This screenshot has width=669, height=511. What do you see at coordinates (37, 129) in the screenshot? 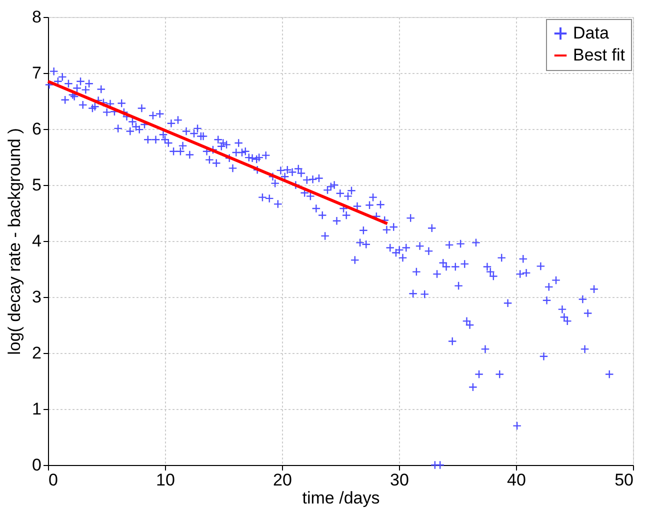
I see `y-tick-label: 6` at bounding box center [37, 129].